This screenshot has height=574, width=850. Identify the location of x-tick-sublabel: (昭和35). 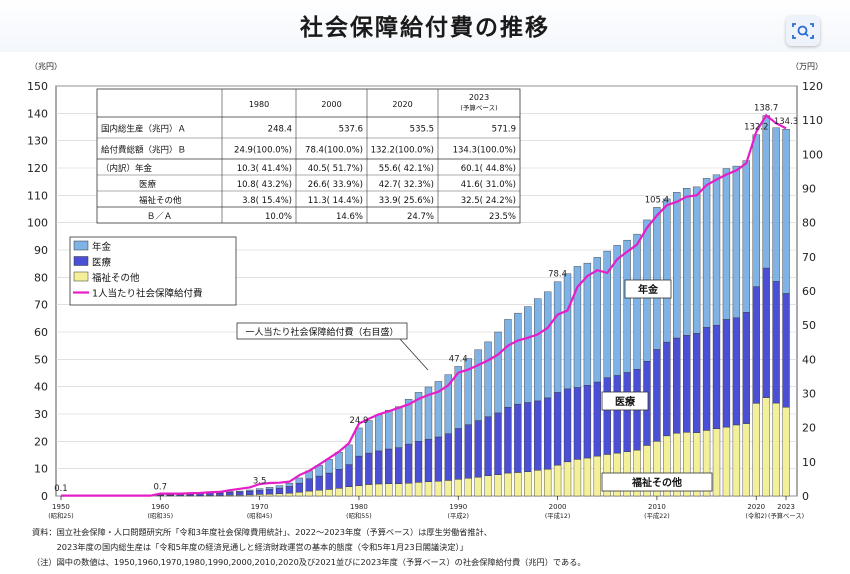
(161, 515).